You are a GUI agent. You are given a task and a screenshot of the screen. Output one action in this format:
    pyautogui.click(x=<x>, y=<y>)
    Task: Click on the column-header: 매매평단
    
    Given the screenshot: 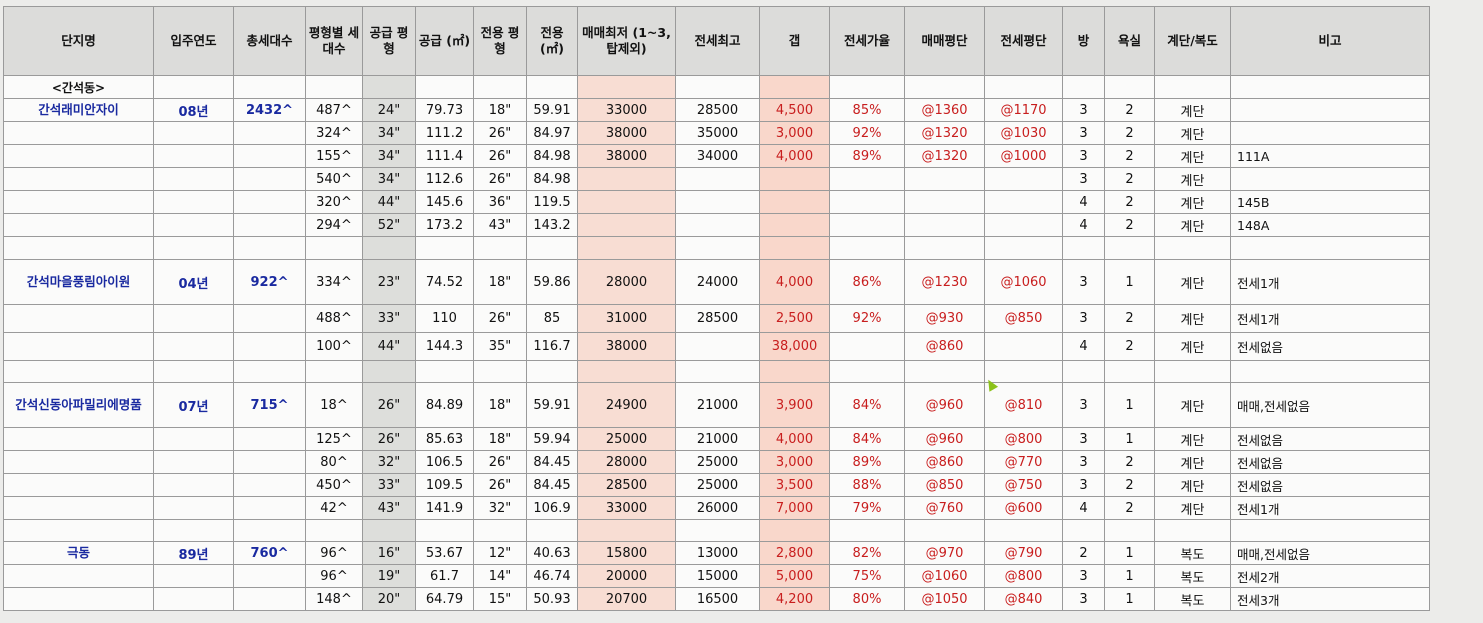 What is the action you would take?
    pyautogui.click(x=944, y=41)
    